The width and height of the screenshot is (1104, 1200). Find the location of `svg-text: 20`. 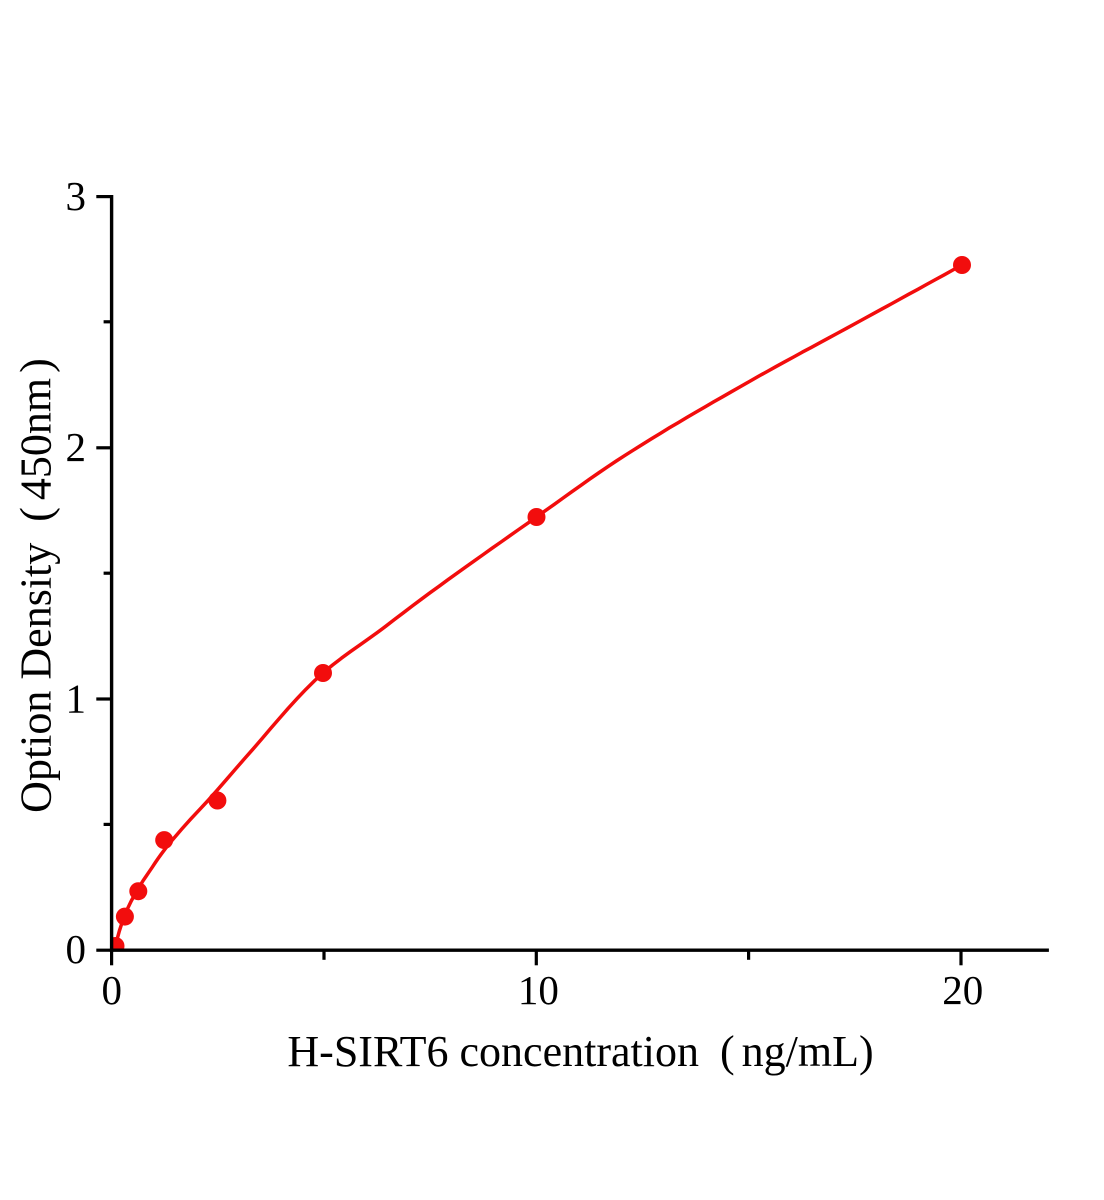

svg-text: 20 is located at coordinates (962, 990).